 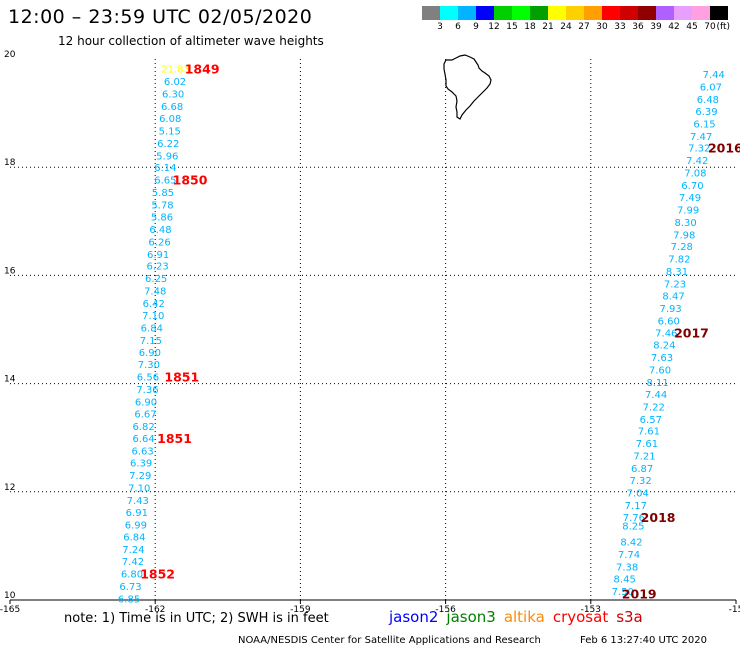 I want to click on wave-height-value: 6.56, so click(x=148, y=378).